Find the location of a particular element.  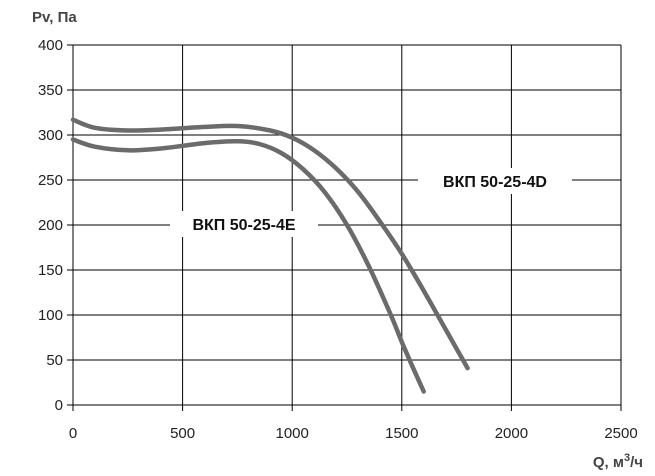

x-tick-label: 2500 is located at coordinates (620, 433).